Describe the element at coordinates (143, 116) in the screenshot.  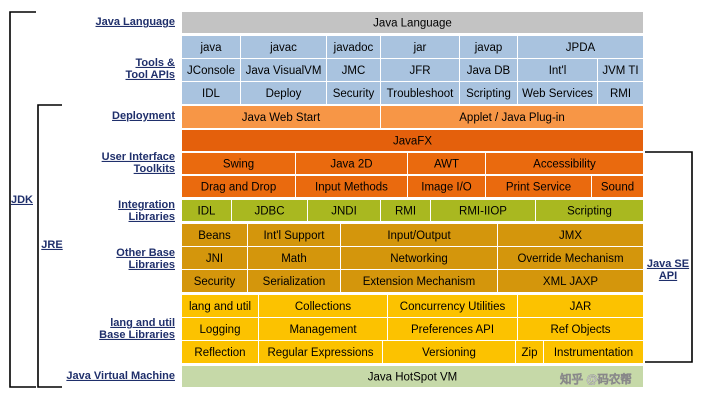
I see `layer-label: Deployment` at that location.